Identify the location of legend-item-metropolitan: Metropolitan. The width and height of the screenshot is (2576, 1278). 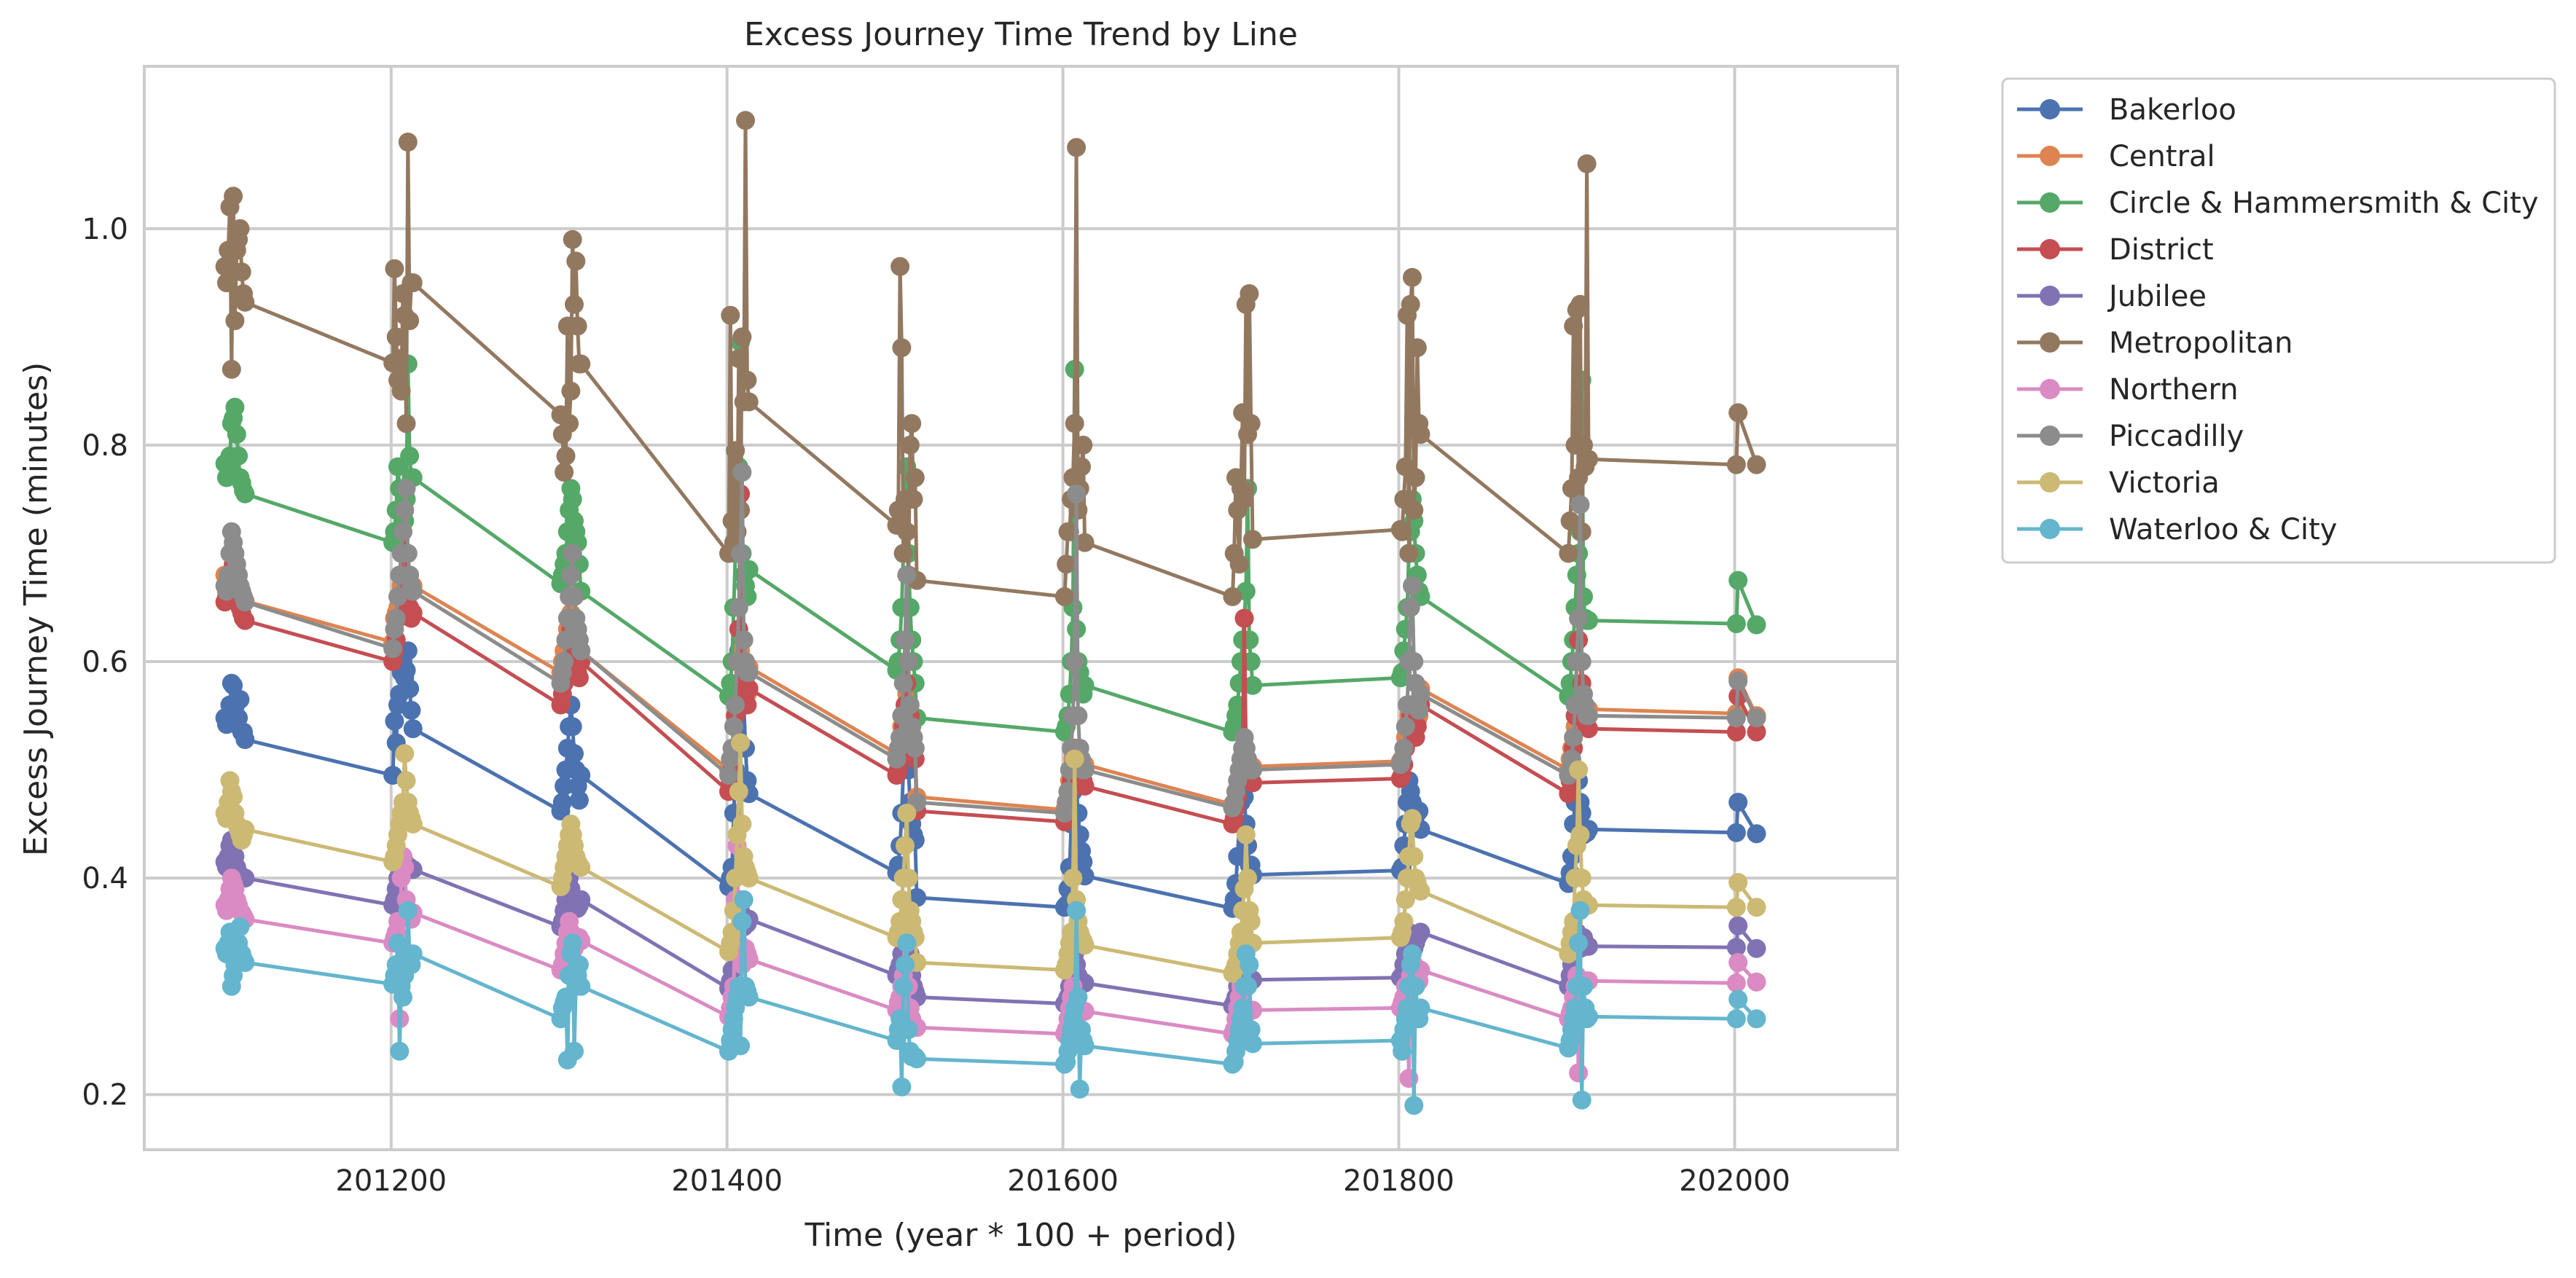
(2155, 343).